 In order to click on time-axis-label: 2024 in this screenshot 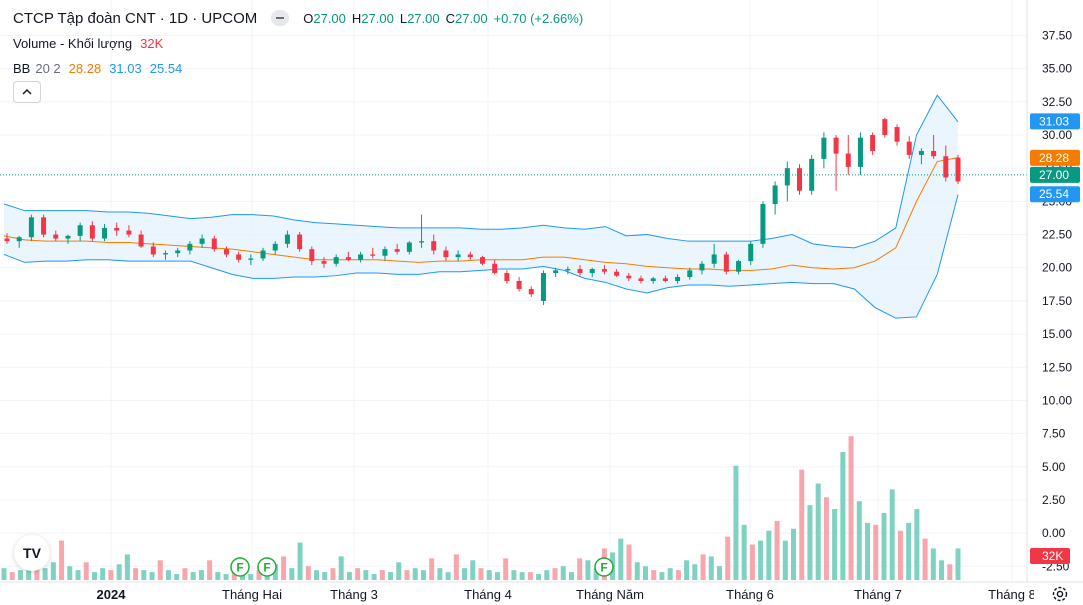, I will do `click(112, 594)`.